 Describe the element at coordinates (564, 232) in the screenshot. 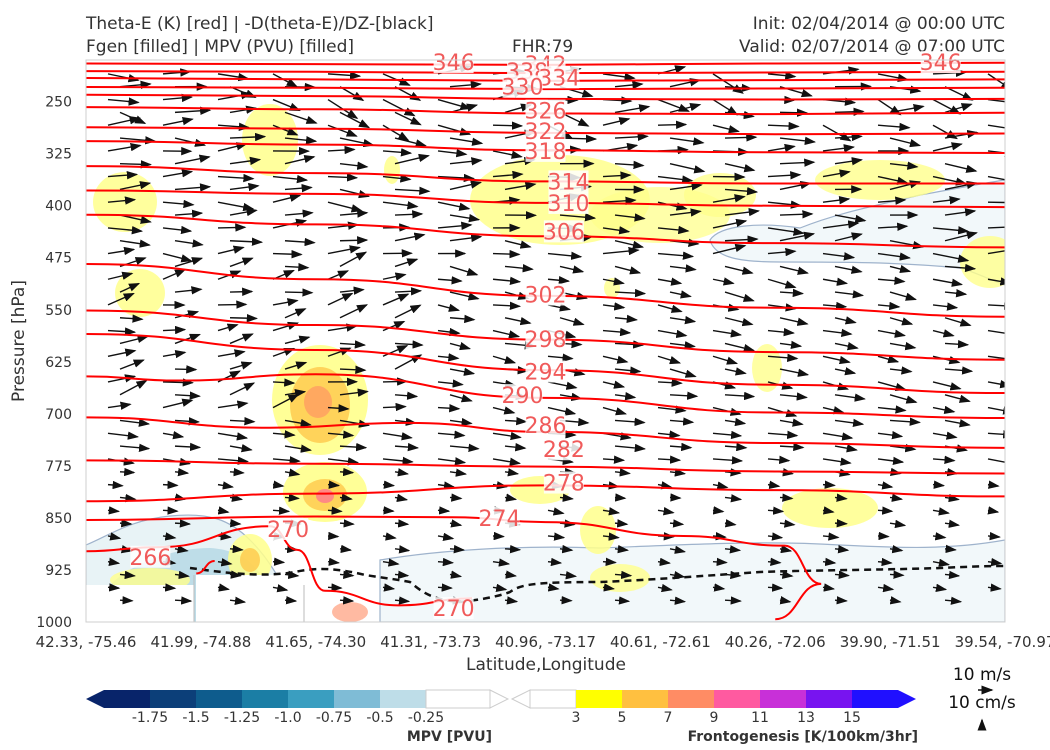

I see `theta-e-label: 306` at that location.